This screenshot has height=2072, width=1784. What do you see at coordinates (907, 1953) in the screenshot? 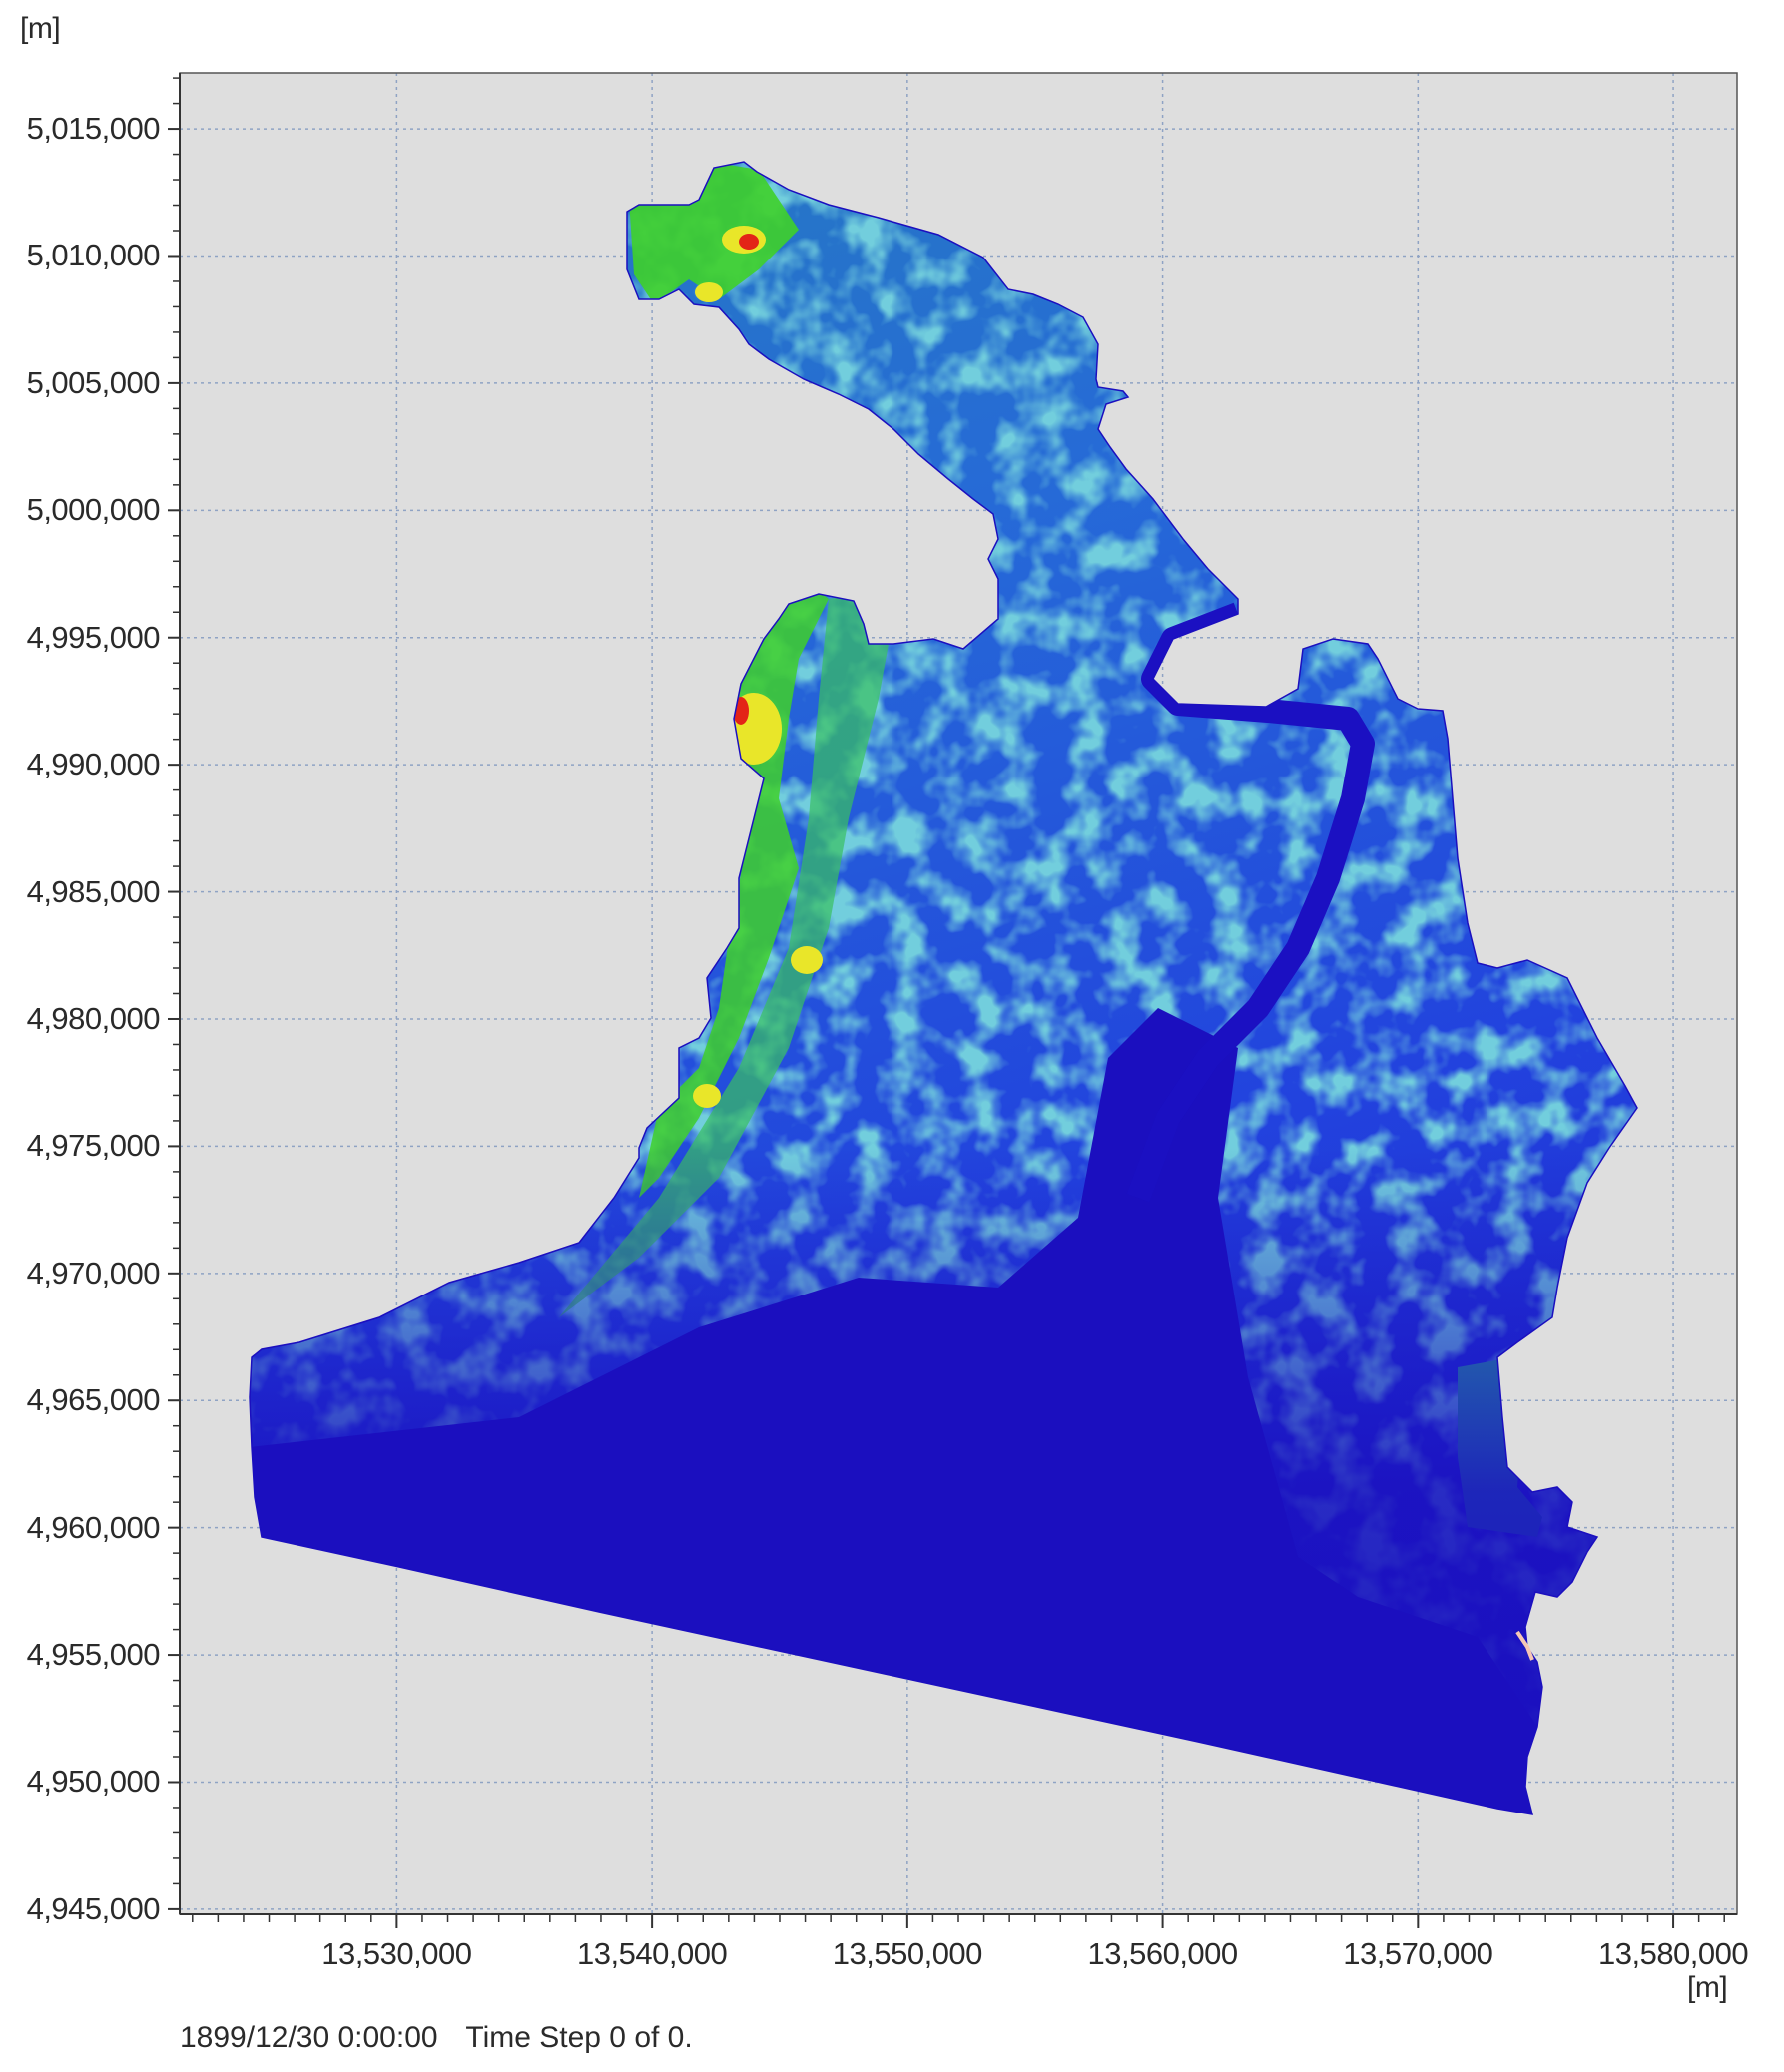
I see `x-tick-label: 13,550,000` at bounding box center [907, 1953].